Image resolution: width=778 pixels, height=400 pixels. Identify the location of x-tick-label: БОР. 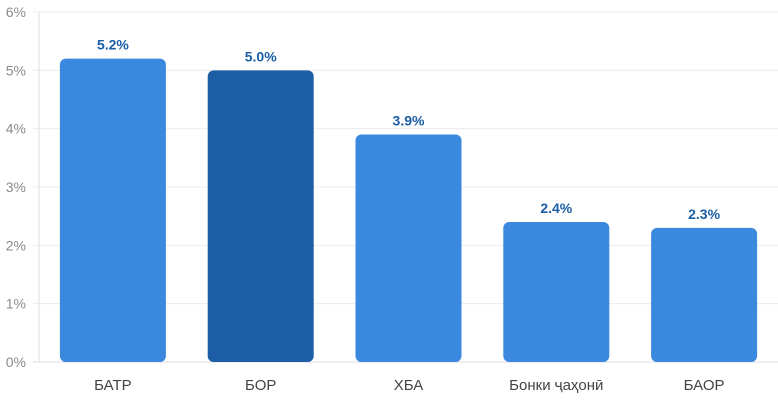
(260, 385).